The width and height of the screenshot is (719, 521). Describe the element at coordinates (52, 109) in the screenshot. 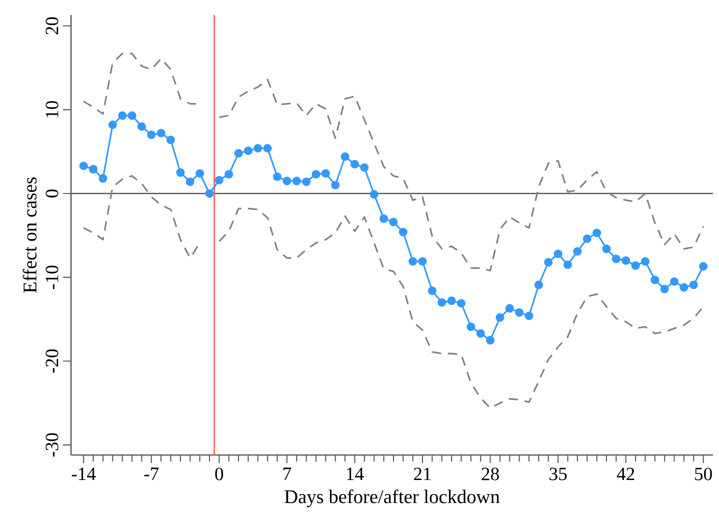

I see `y-tick-label: 10` at that location.